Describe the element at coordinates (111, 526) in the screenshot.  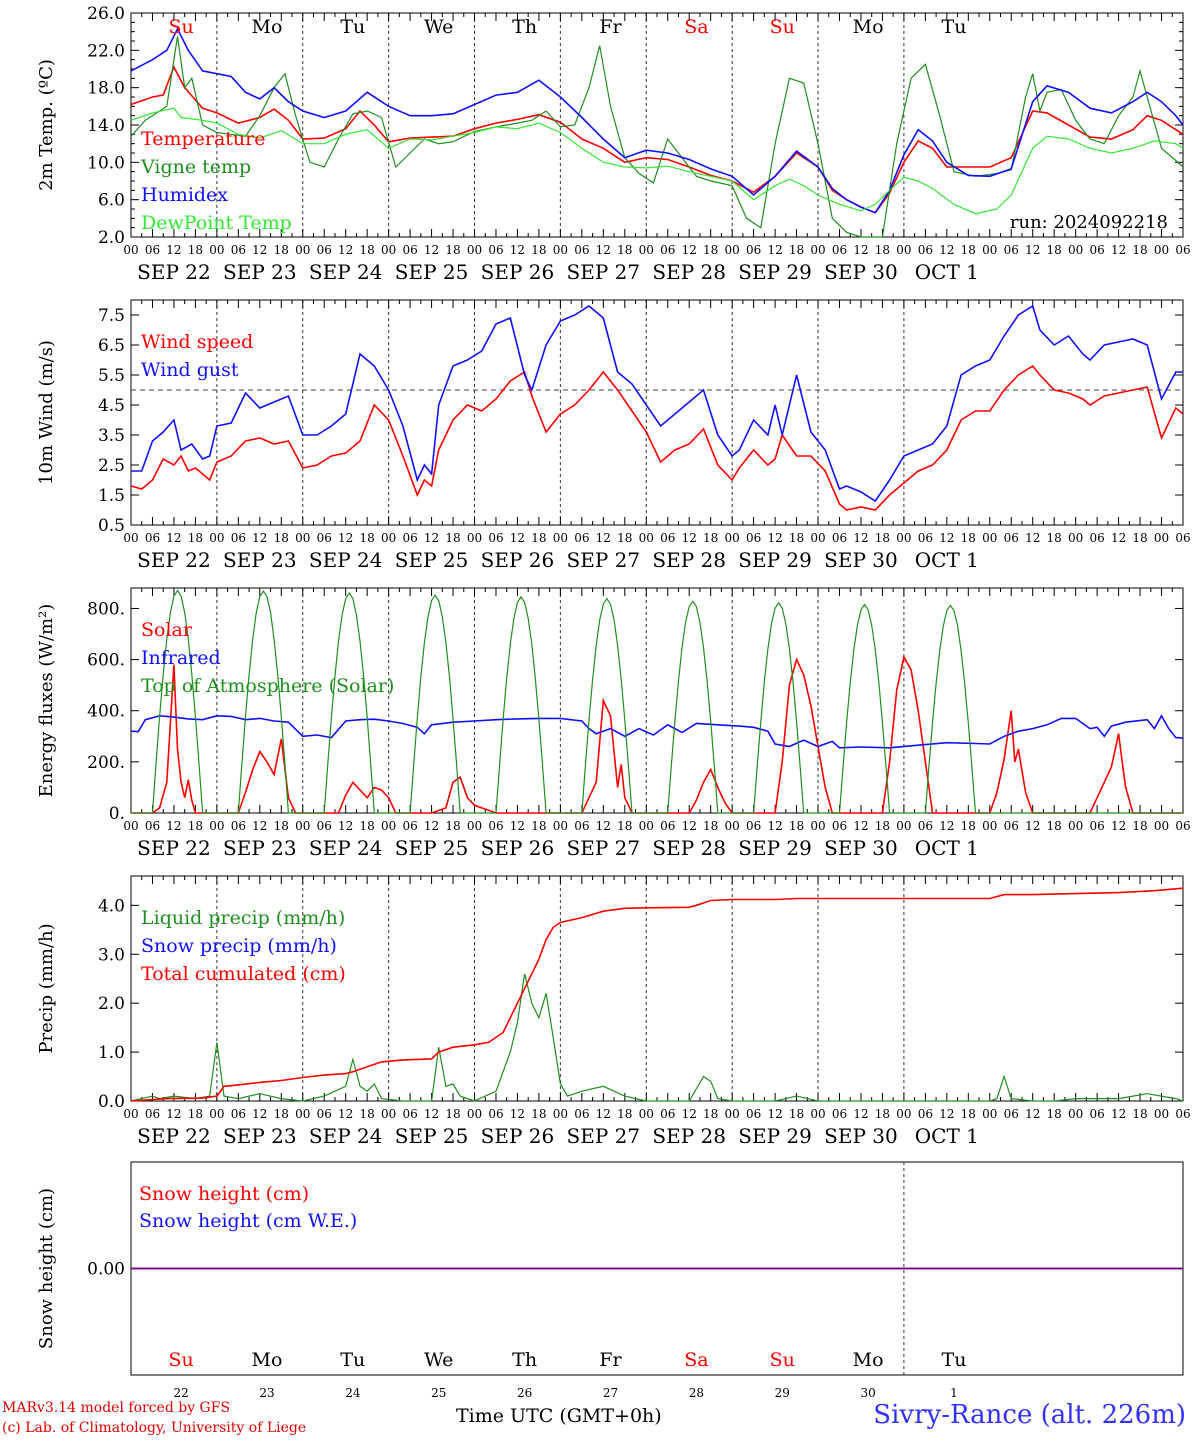
I see `y-tick-label: 0.5` at that location.